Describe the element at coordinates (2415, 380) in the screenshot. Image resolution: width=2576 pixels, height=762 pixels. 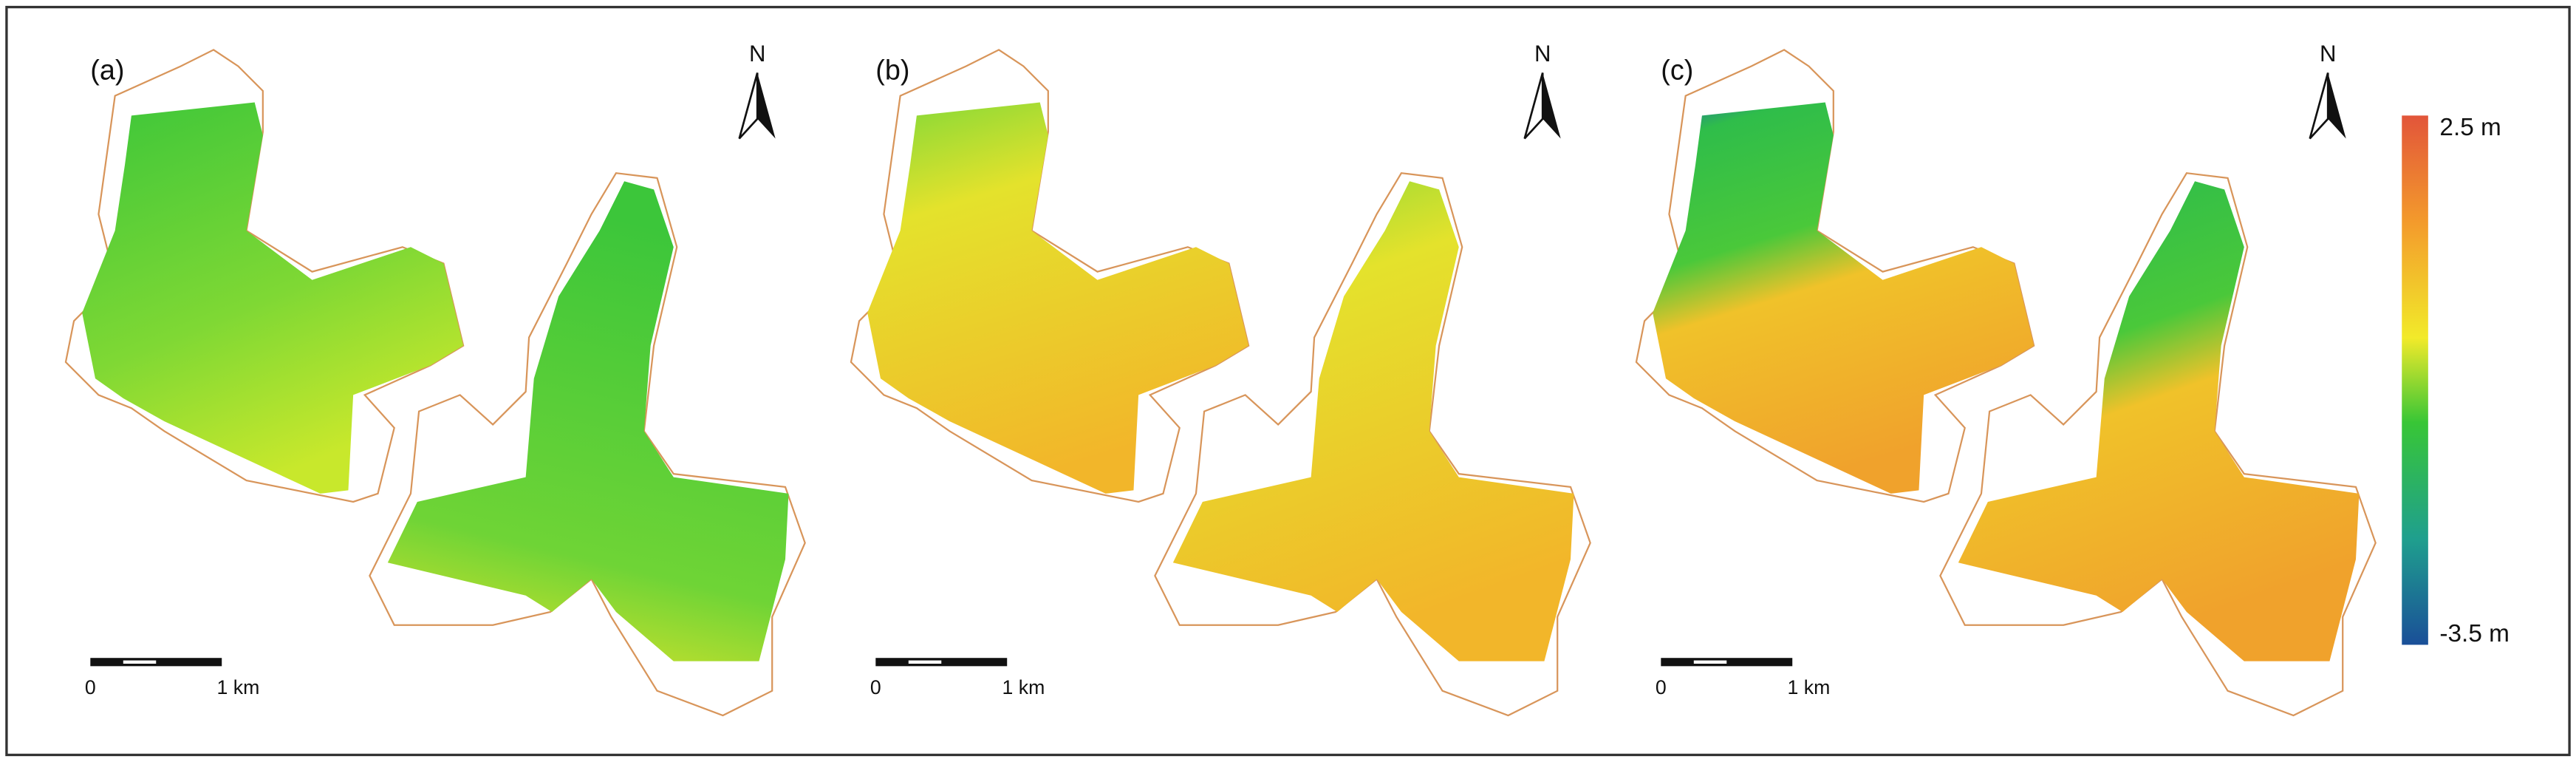
I see `colorbar` at that location.